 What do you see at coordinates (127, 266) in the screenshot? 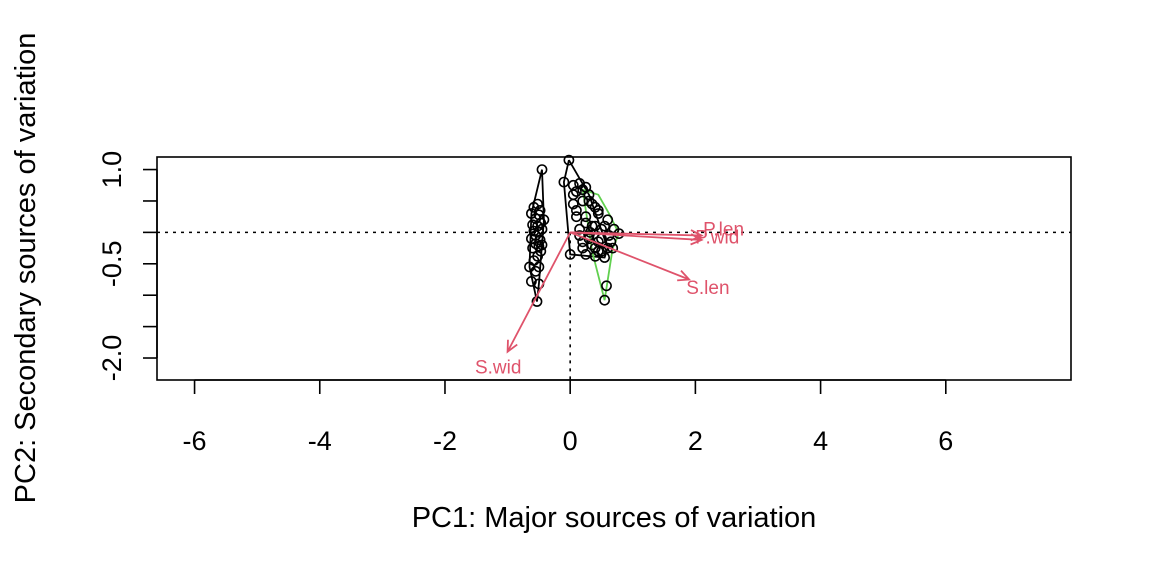
I see `y-axis: -2.0 -0.5 1.0` at bounding box center [127, 266].